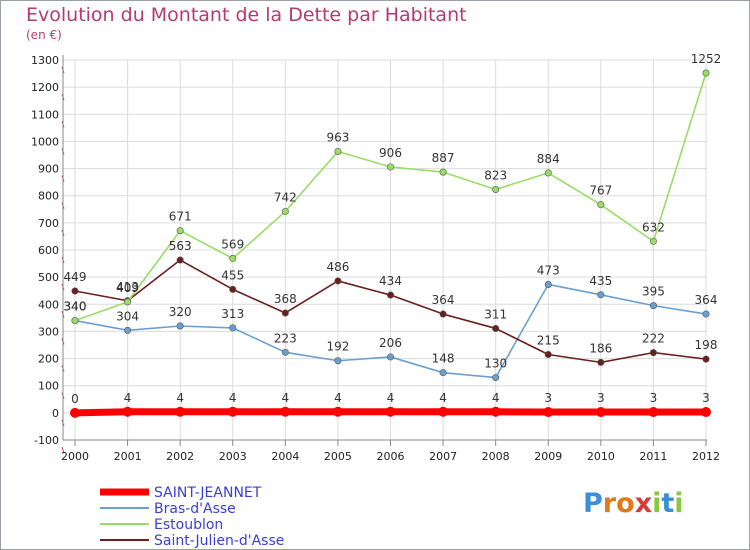 Image resolution: width=750 pixels, height=550 pixels. Describe the element at coordinates (45, 141) in the screenshot. I see `y-tick-label: 1000` at that location.